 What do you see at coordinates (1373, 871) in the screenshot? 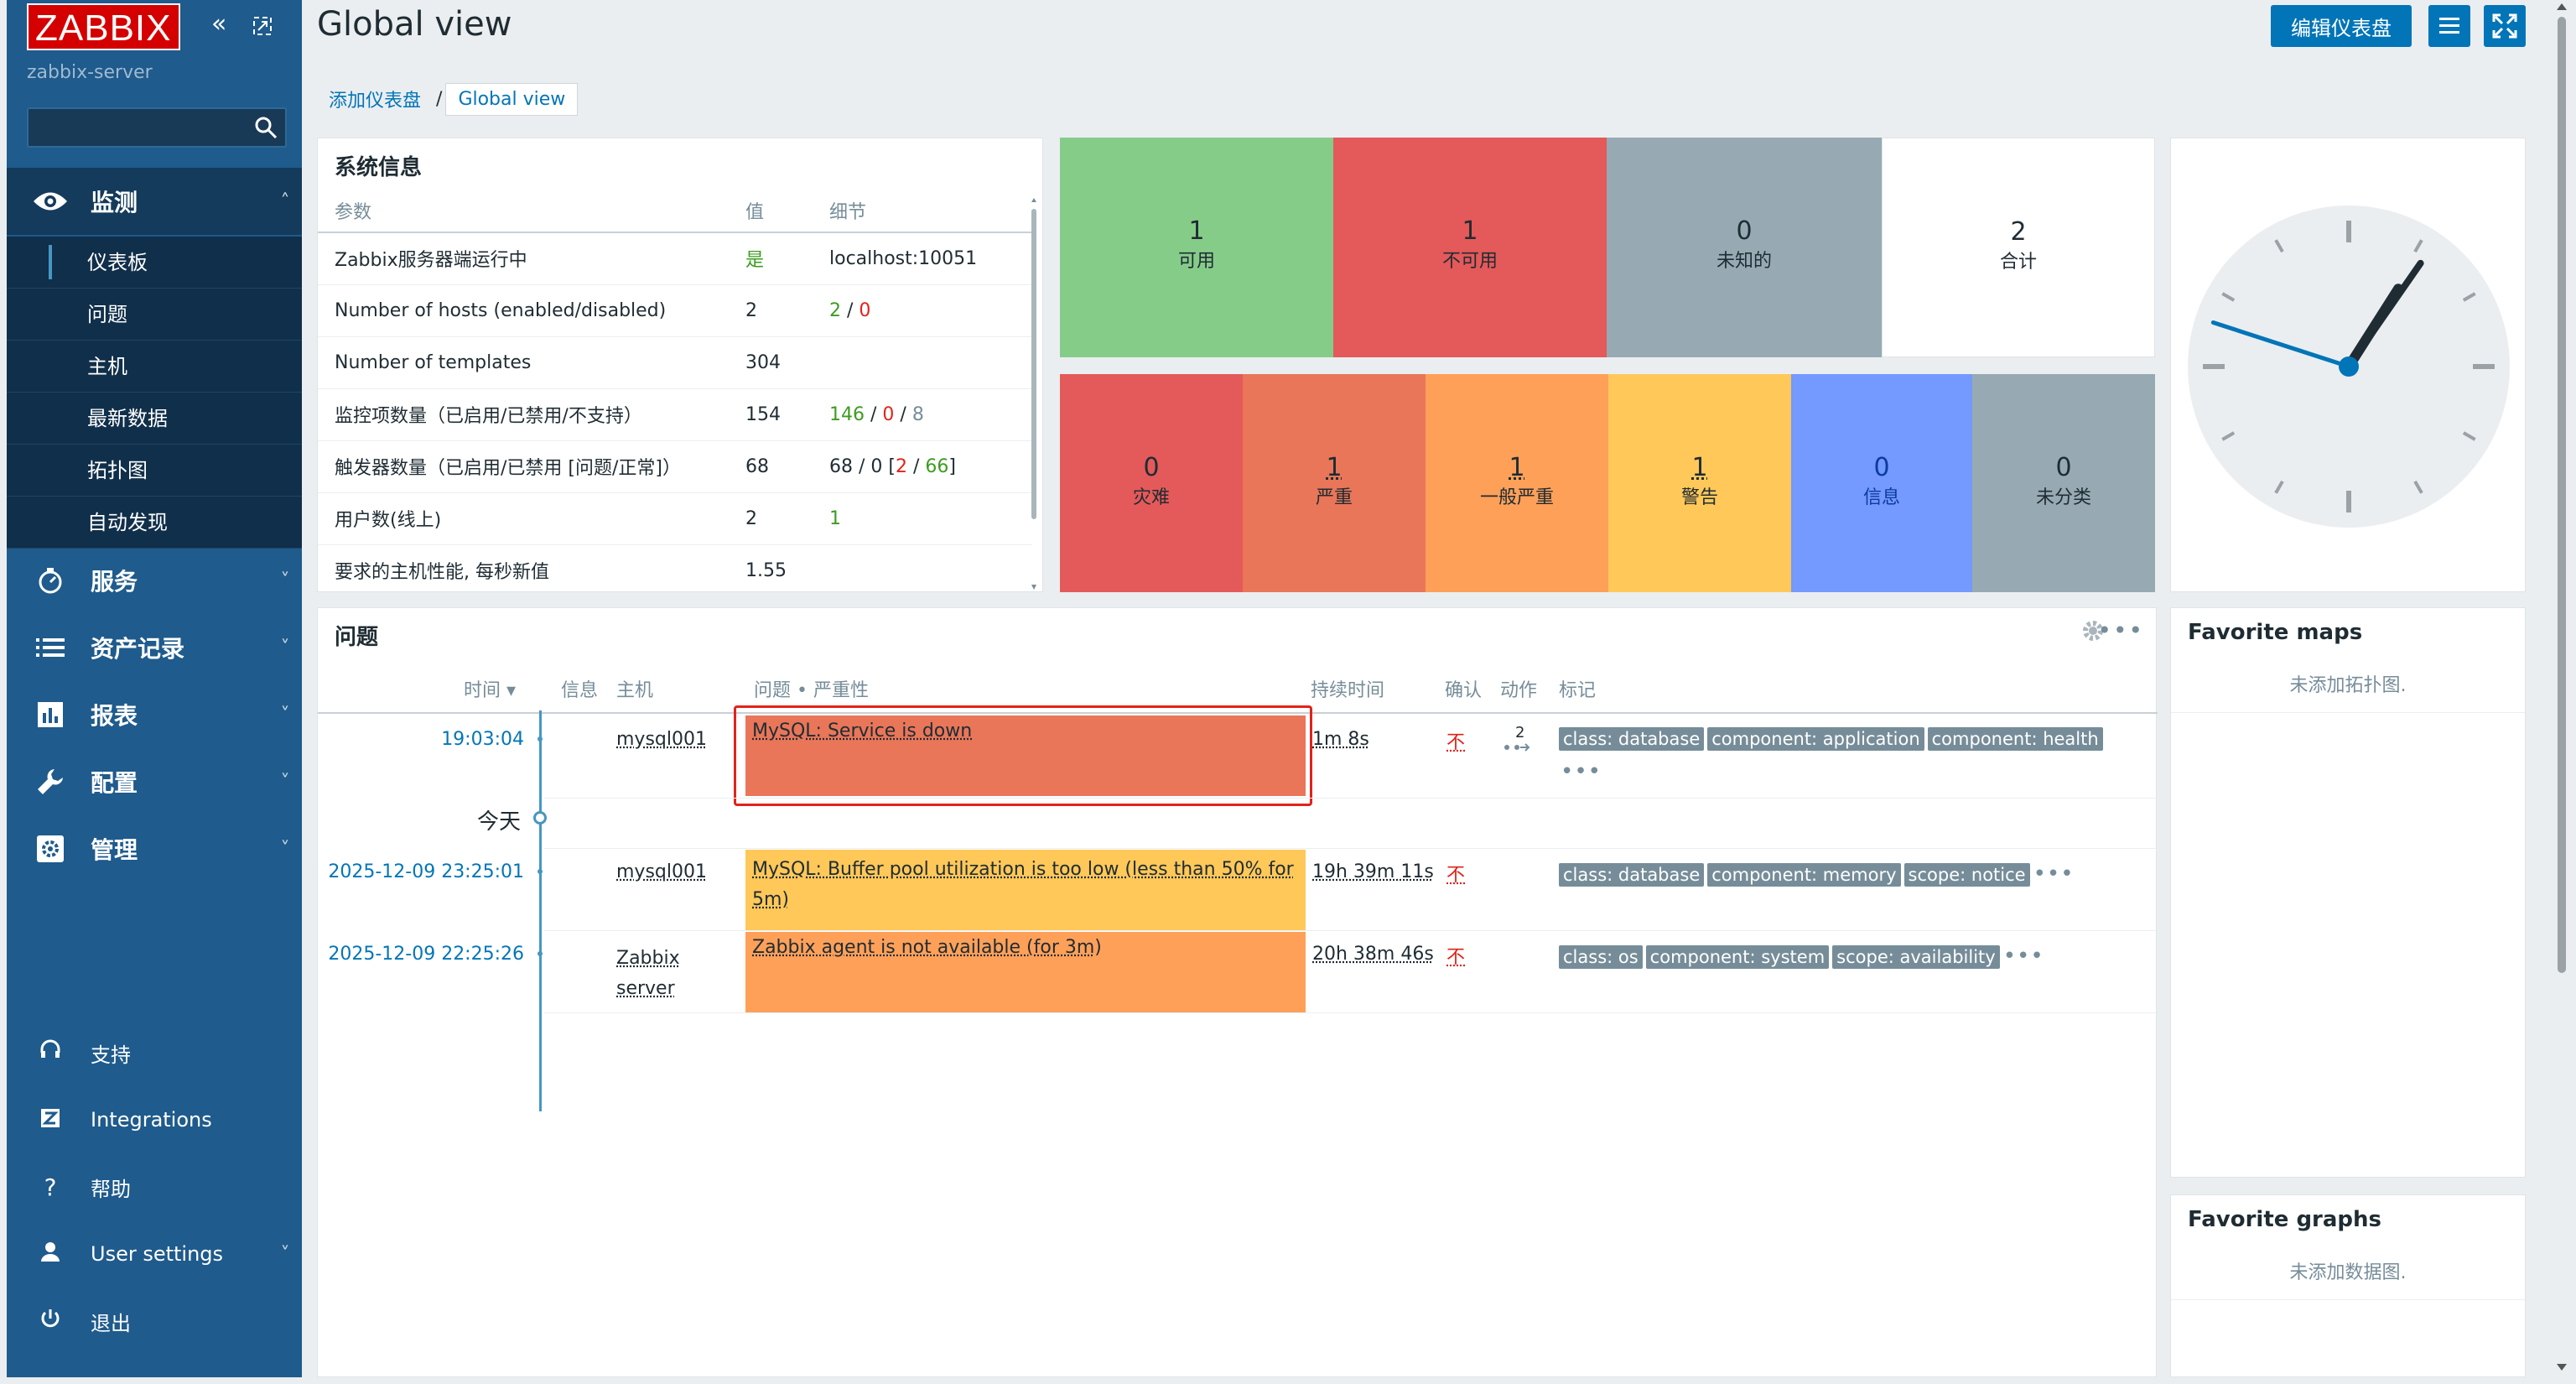
I see `problem-duration: 19h 39m 11s` at bounding box center [1373, 871].